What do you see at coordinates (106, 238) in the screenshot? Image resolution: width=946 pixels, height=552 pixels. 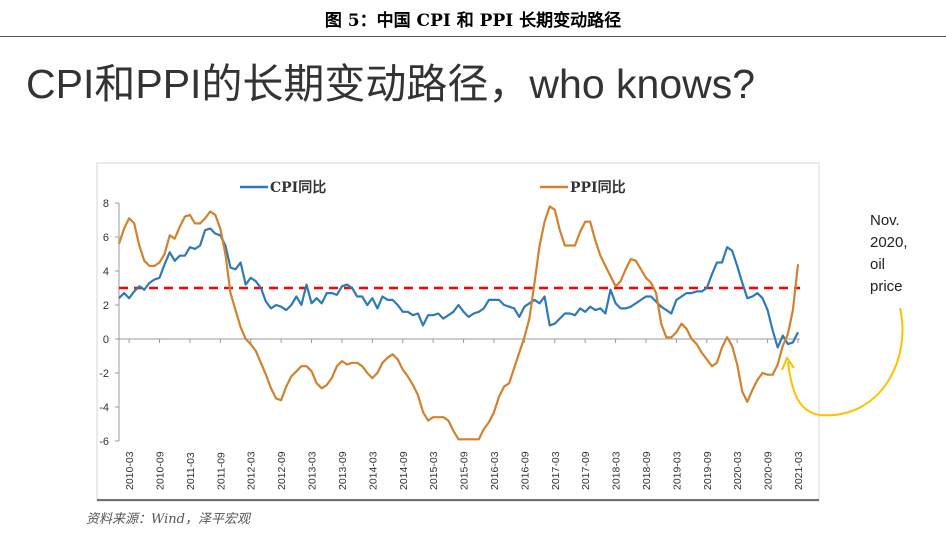 I see `y-tick-label: 6` at bounding box center [106, 238].